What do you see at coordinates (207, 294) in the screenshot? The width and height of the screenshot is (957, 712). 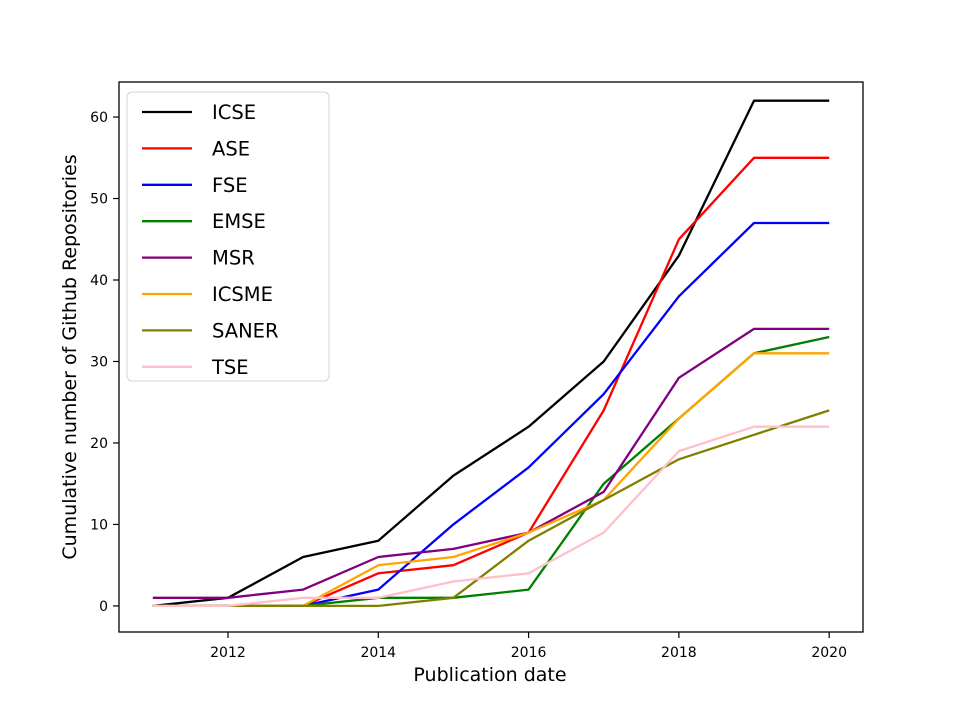 I see `legend-entry-icsme: ICSME` at bounding box center [207, 294].